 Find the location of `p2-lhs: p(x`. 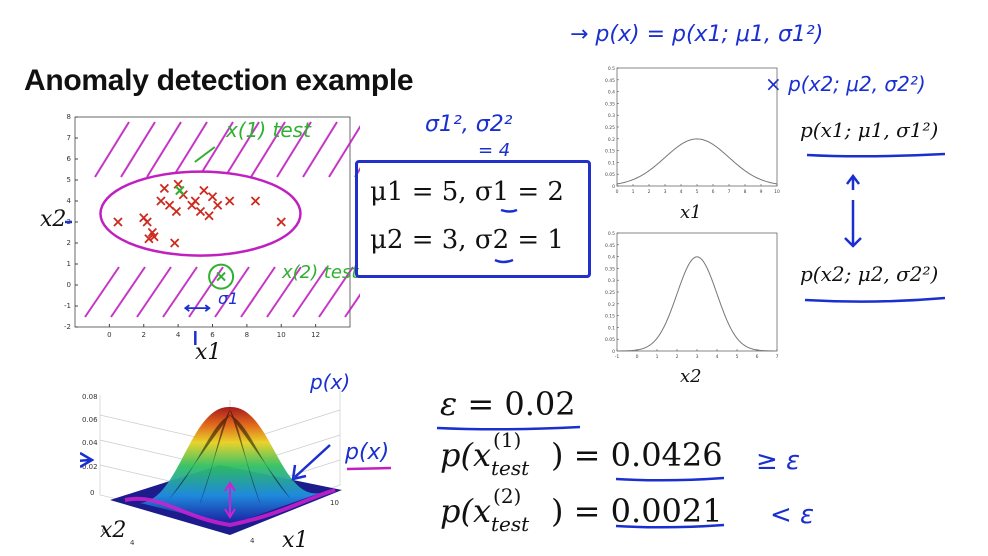

p2-lhs: p(x is located at coordinates (466, 511).